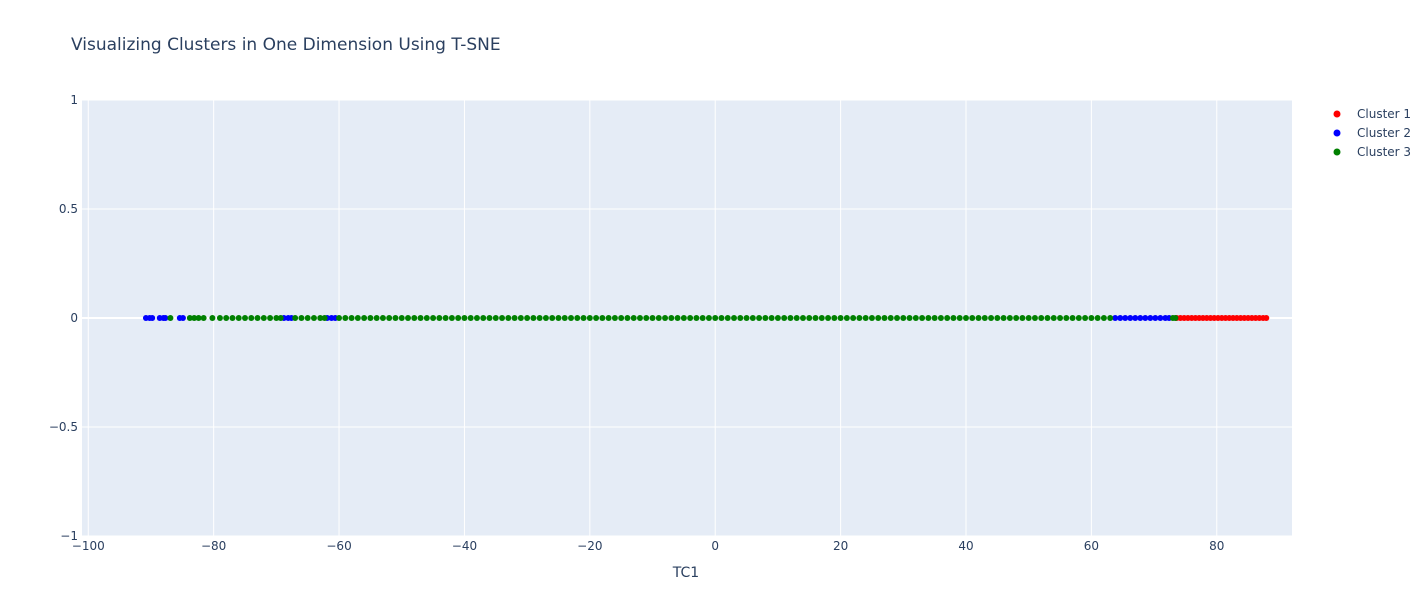 Image resolution: width=1424 pixels, height=616 pixels. What do you see at coordinates (1372, 152) in the screenshot?
I see `legend-item: Cluster 3` at bounding box center [1372, 152].